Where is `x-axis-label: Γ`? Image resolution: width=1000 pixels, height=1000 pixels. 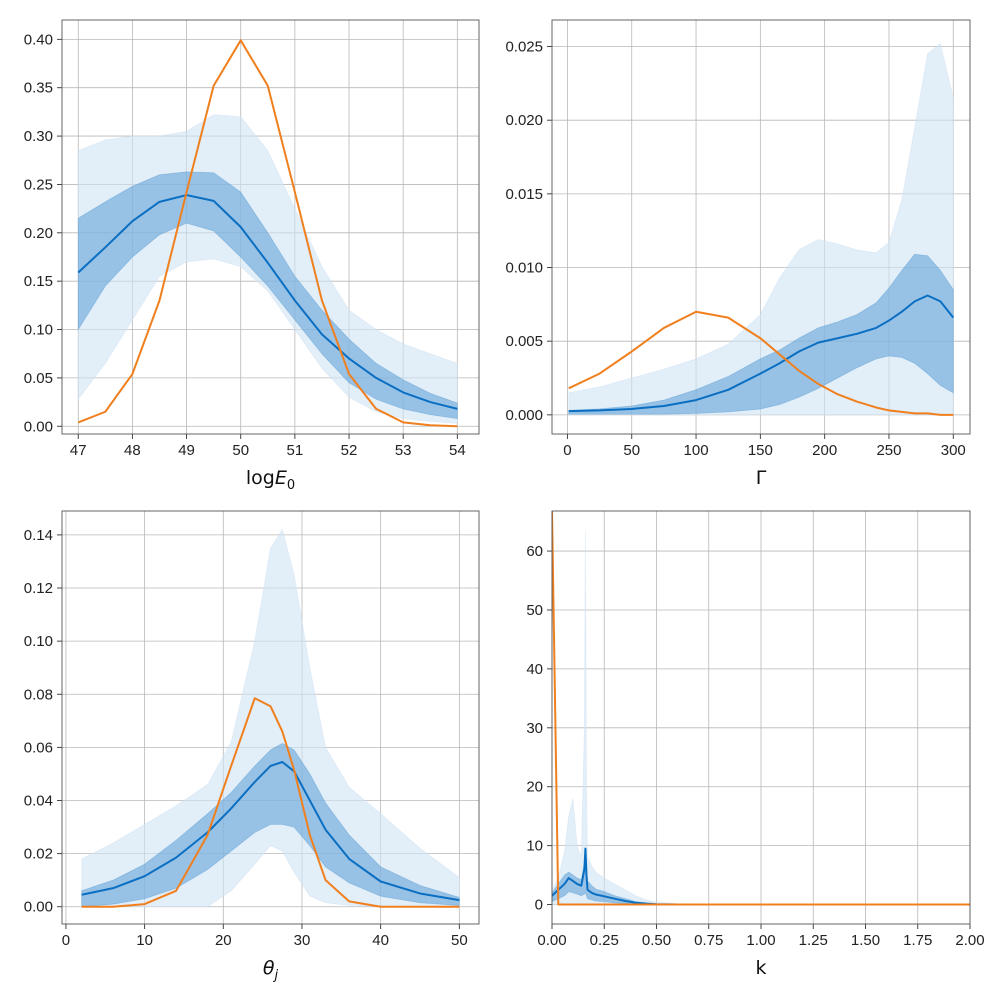
x-axis-label: Γ is located at coordinates (761, 478).